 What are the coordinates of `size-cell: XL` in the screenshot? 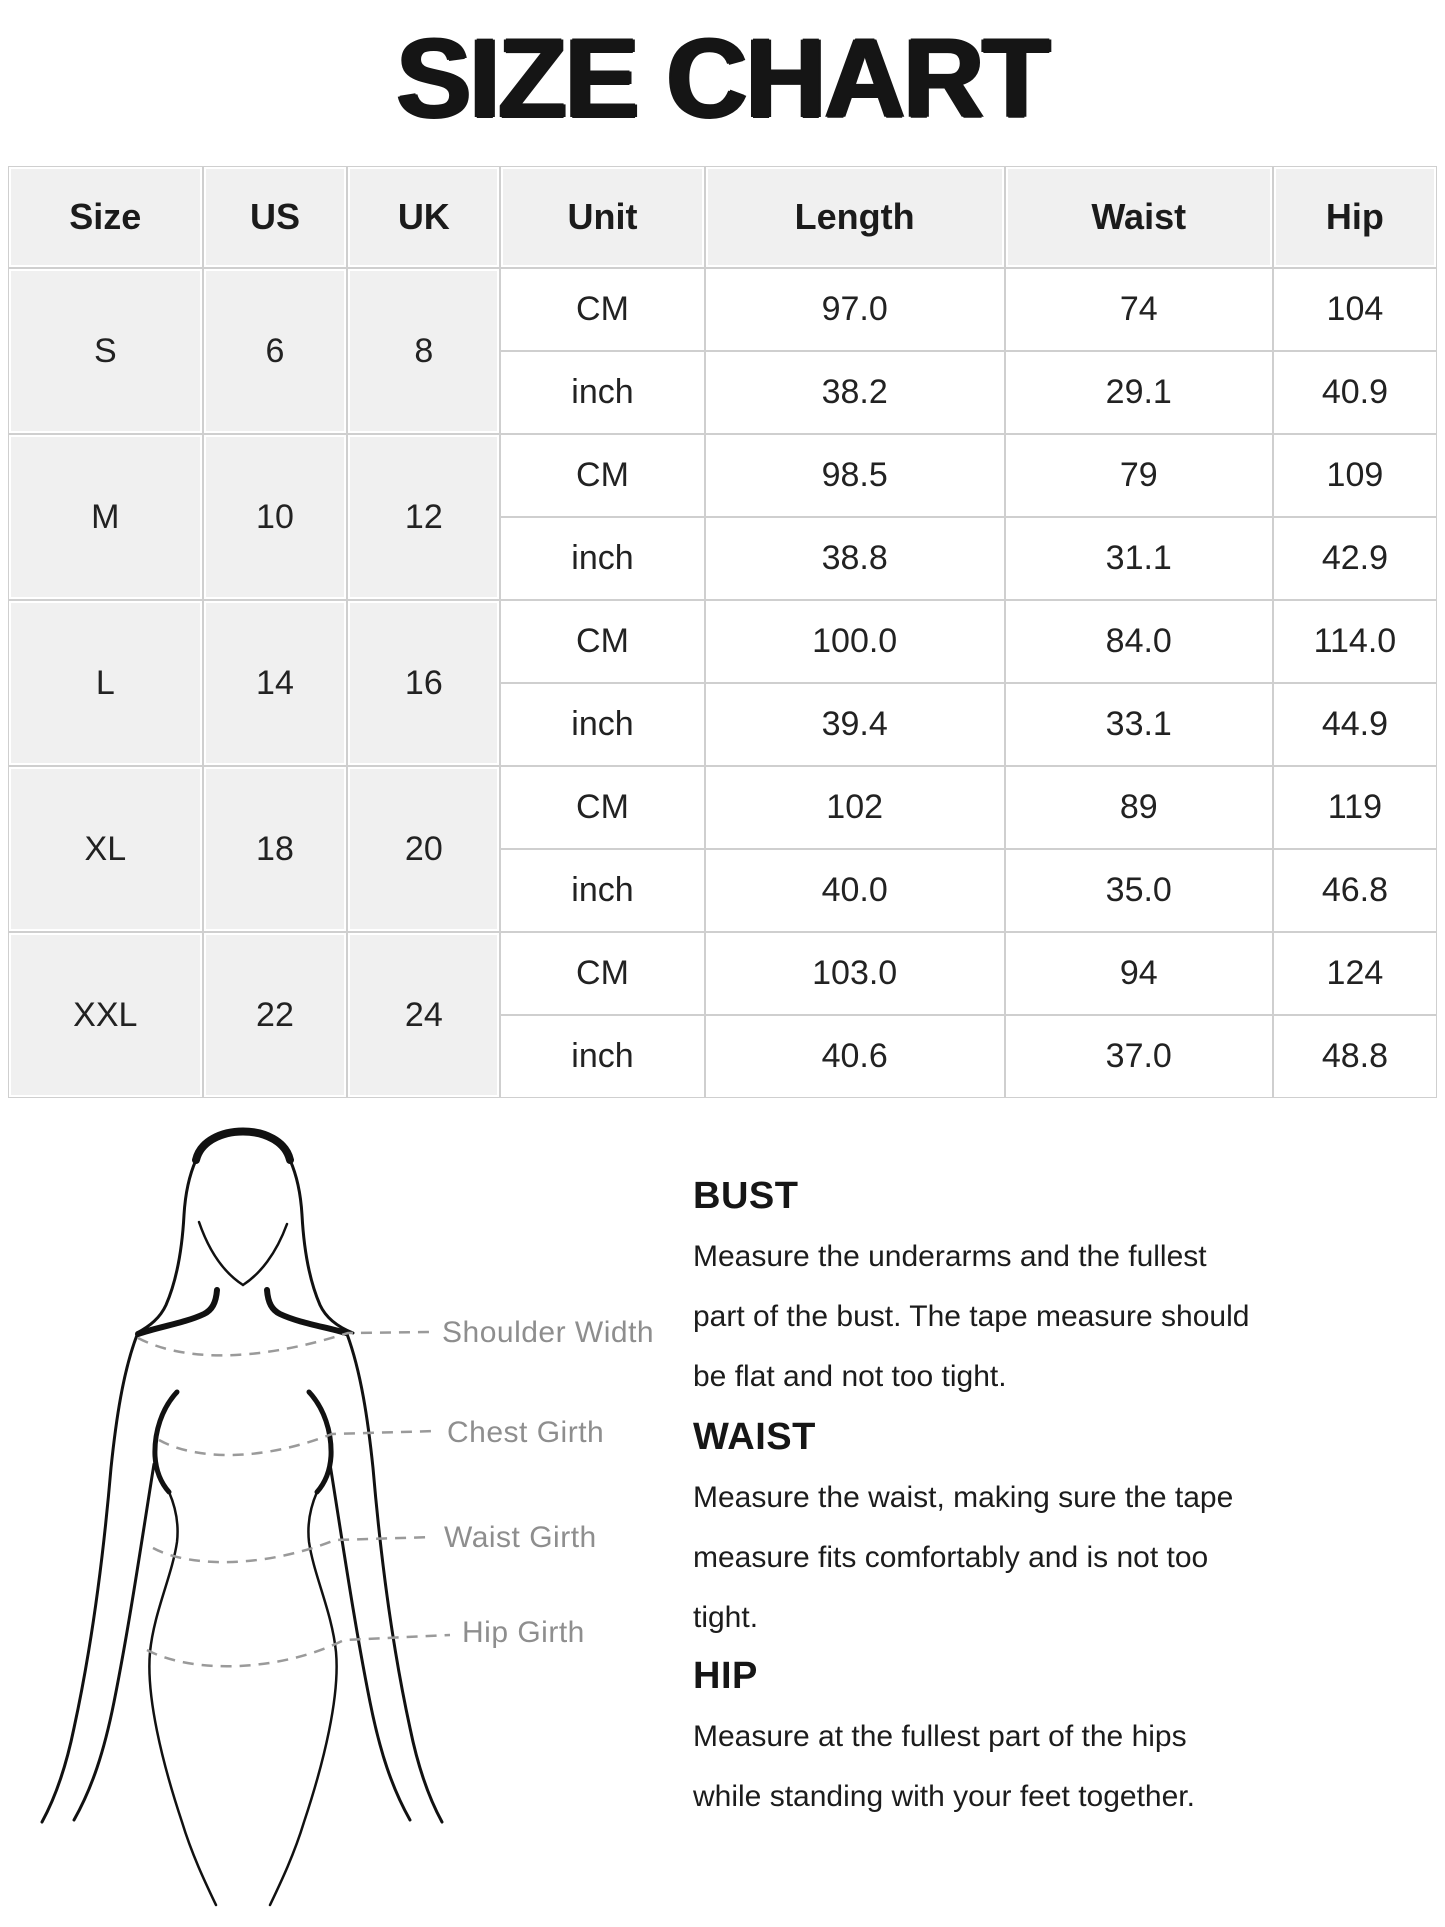 It's located at (105, 849).